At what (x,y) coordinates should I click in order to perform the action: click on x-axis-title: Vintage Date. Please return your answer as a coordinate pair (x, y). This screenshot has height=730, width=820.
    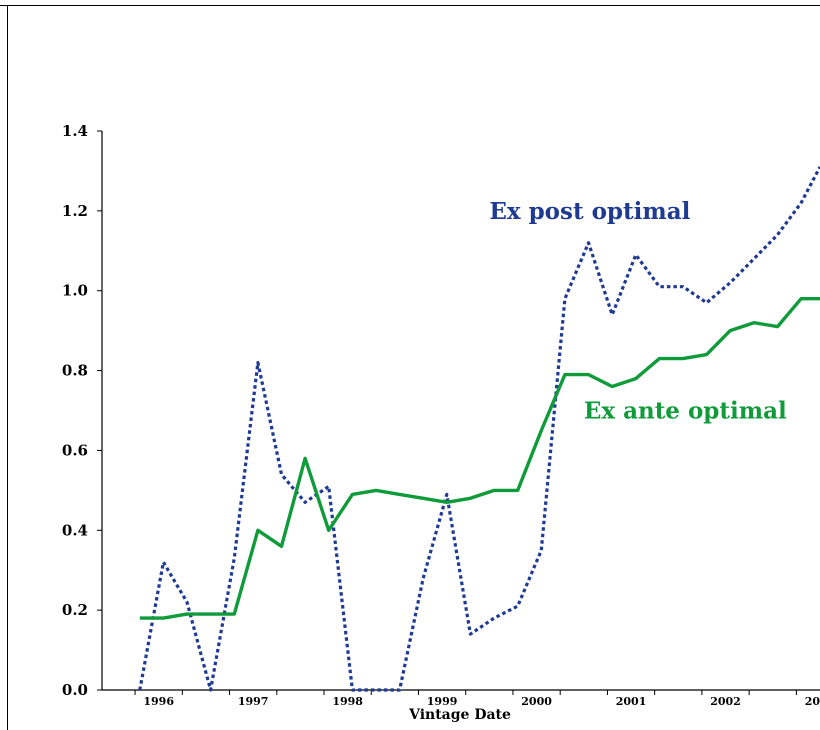
    Looking at the image, I should click on (459, 715).